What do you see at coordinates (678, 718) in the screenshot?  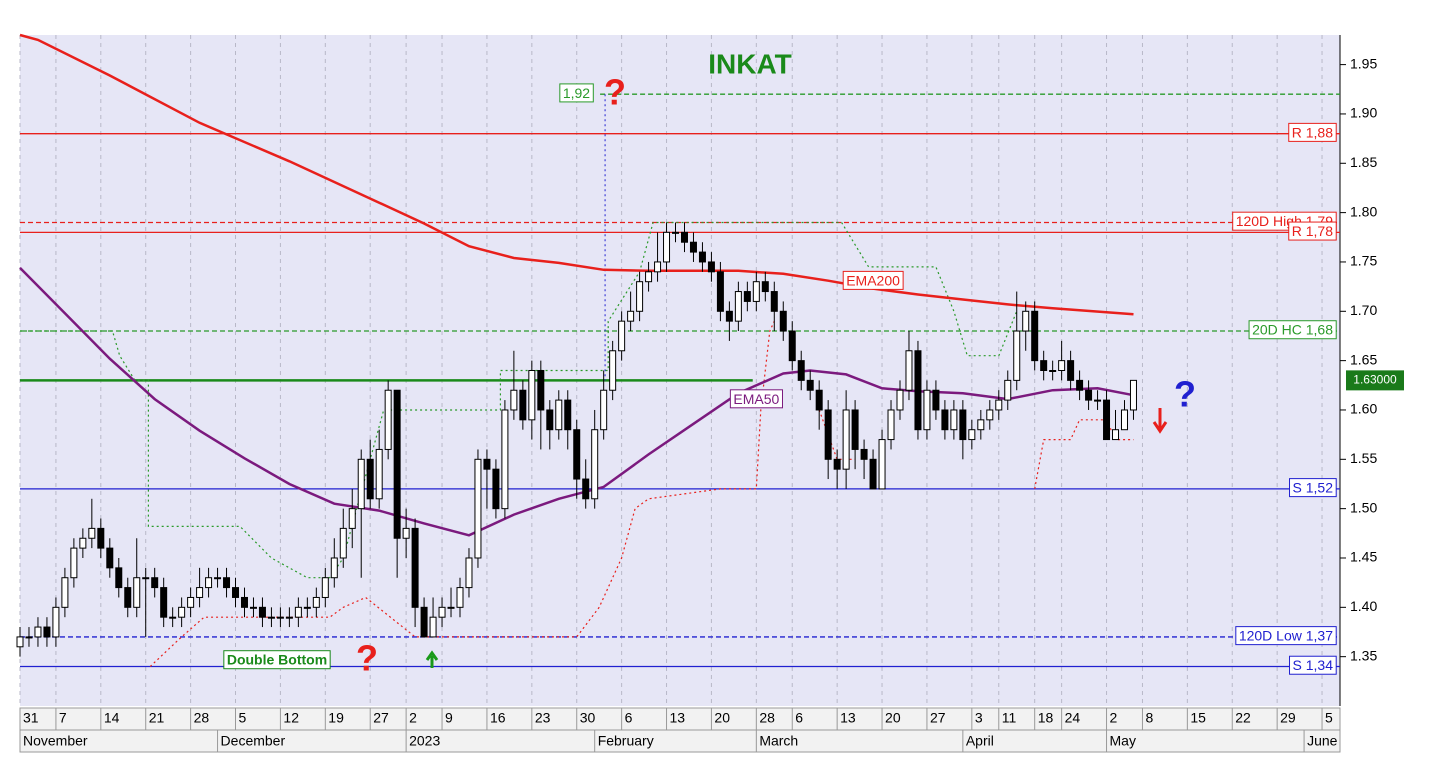 I see `x-tick-label: 13` at bounding box center [678, 718].